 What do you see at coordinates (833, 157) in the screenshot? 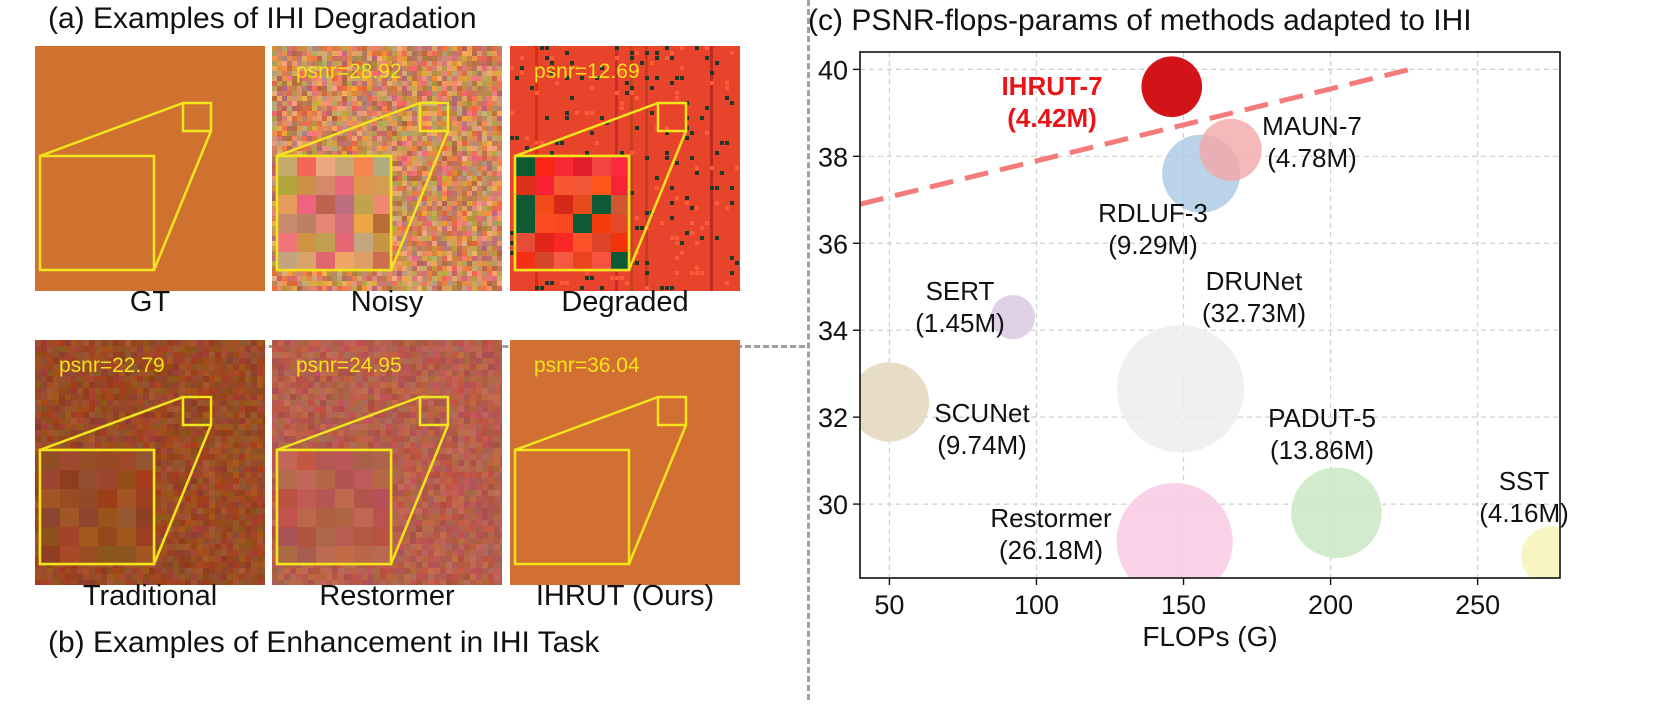
I see `y-tick-label: 38` at bounding box center [833, 157].